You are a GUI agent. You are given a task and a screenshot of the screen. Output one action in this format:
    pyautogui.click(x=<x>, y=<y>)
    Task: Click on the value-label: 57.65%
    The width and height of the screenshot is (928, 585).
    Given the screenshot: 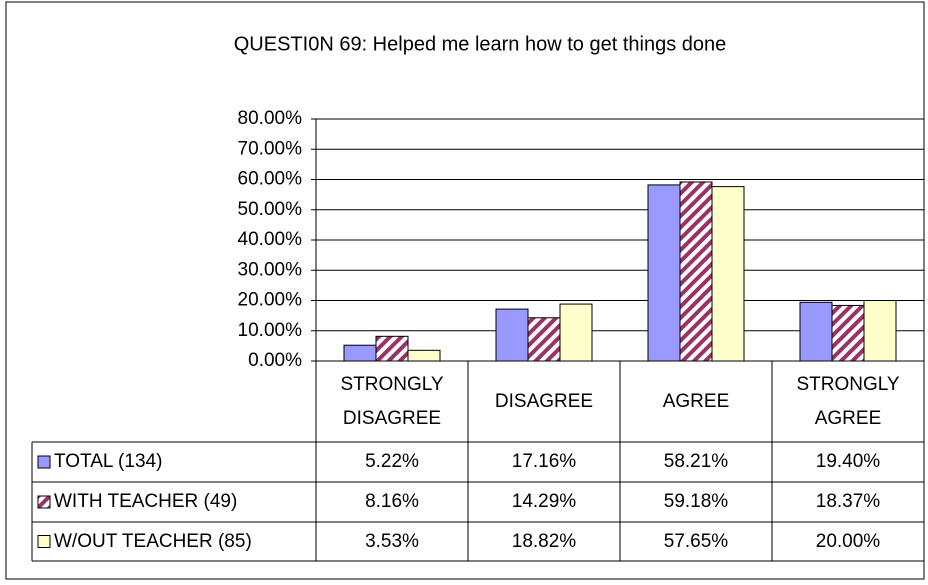 What is the action you would take?
    pyautogui.click(x=696, y=541)
    